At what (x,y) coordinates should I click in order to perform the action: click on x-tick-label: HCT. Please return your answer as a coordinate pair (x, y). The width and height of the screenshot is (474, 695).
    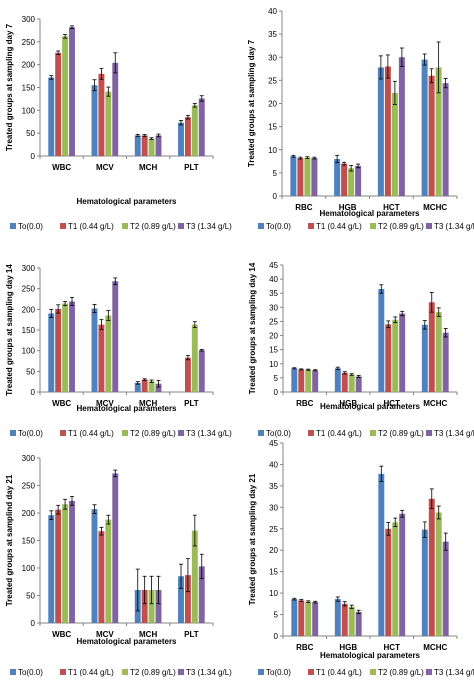
    Looking at the image, I should click on (392, 403).